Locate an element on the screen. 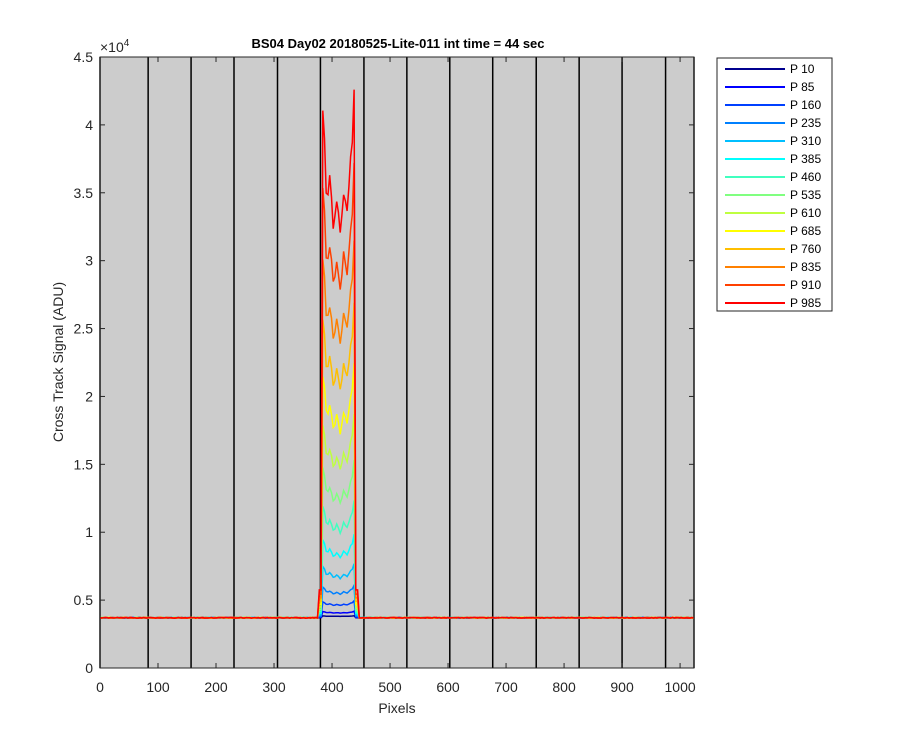 This screenshot has height=750, width=900. x-tick-label: 600 is located at coordinates (448, 687).